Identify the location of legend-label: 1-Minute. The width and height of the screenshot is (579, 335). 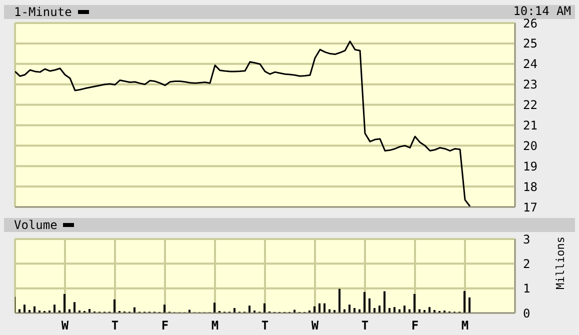
(43, 12).